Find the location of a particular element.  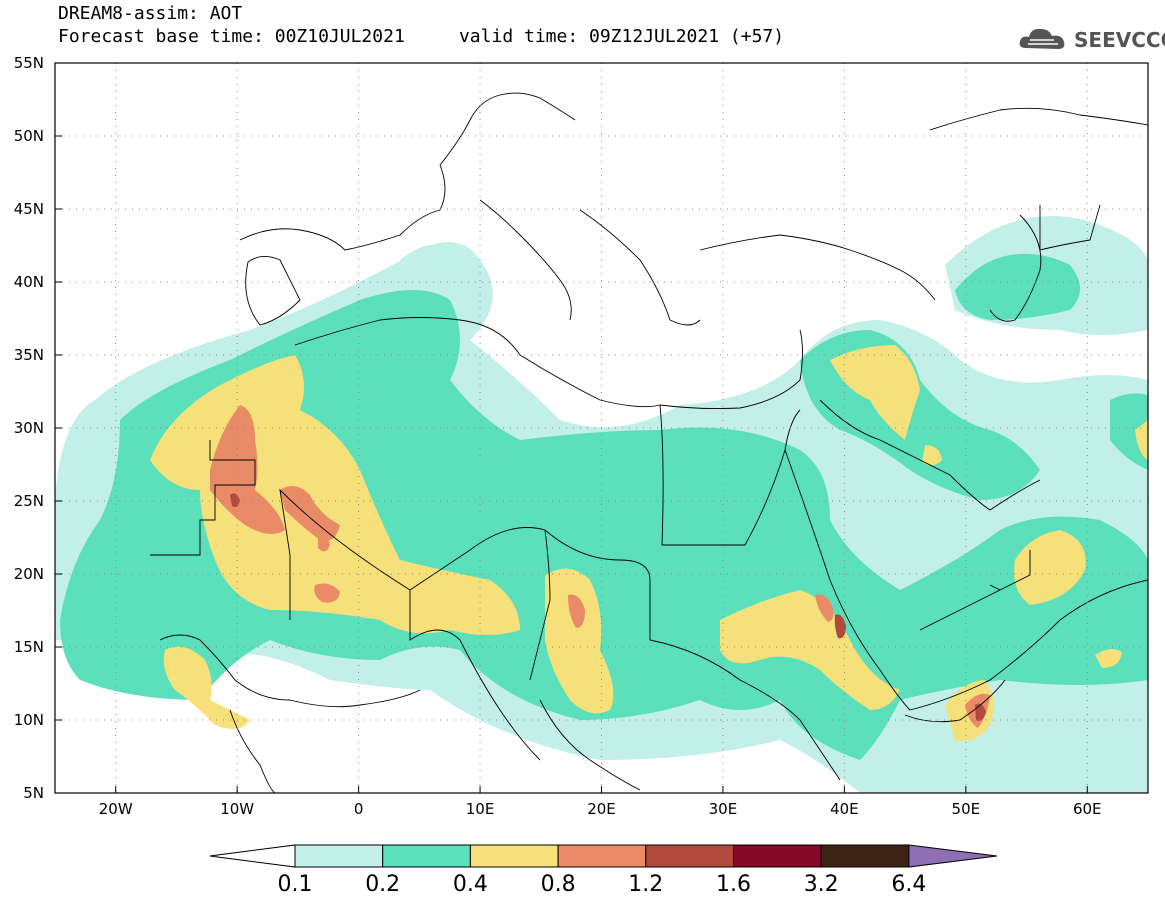

colorbar-tick-label: 0.1 is located at coordinates (295, 884).